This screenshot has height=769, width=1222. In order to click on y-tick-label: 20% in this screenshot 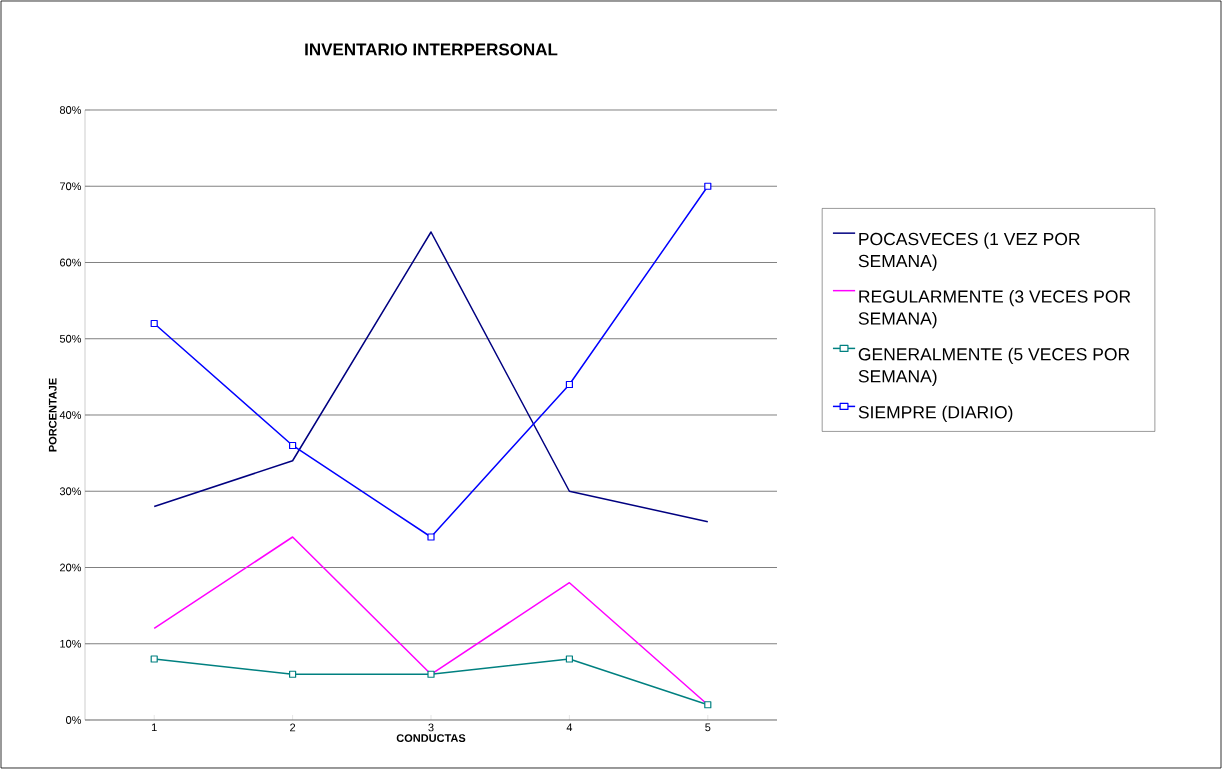, I will do `click(71, 567)`.